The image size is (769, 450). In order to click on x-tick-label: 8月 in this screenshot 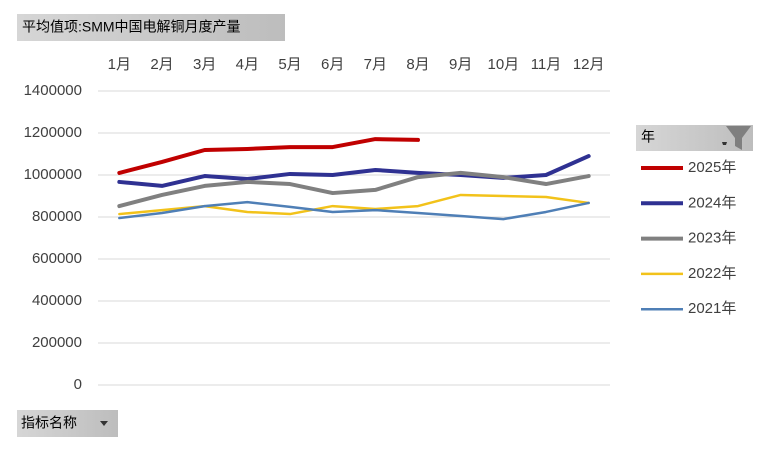, I will do `click(417, 64)`.